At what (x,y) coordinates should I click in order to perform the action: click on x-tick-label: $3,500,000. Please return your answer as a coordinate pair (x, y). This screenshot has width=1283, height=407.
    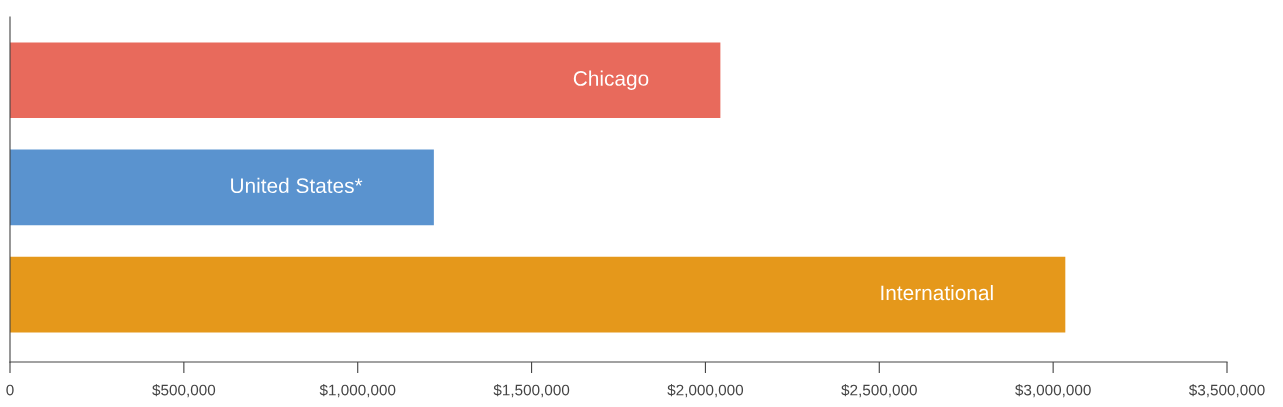
    Looking at the image, I should click on (1226, 390).